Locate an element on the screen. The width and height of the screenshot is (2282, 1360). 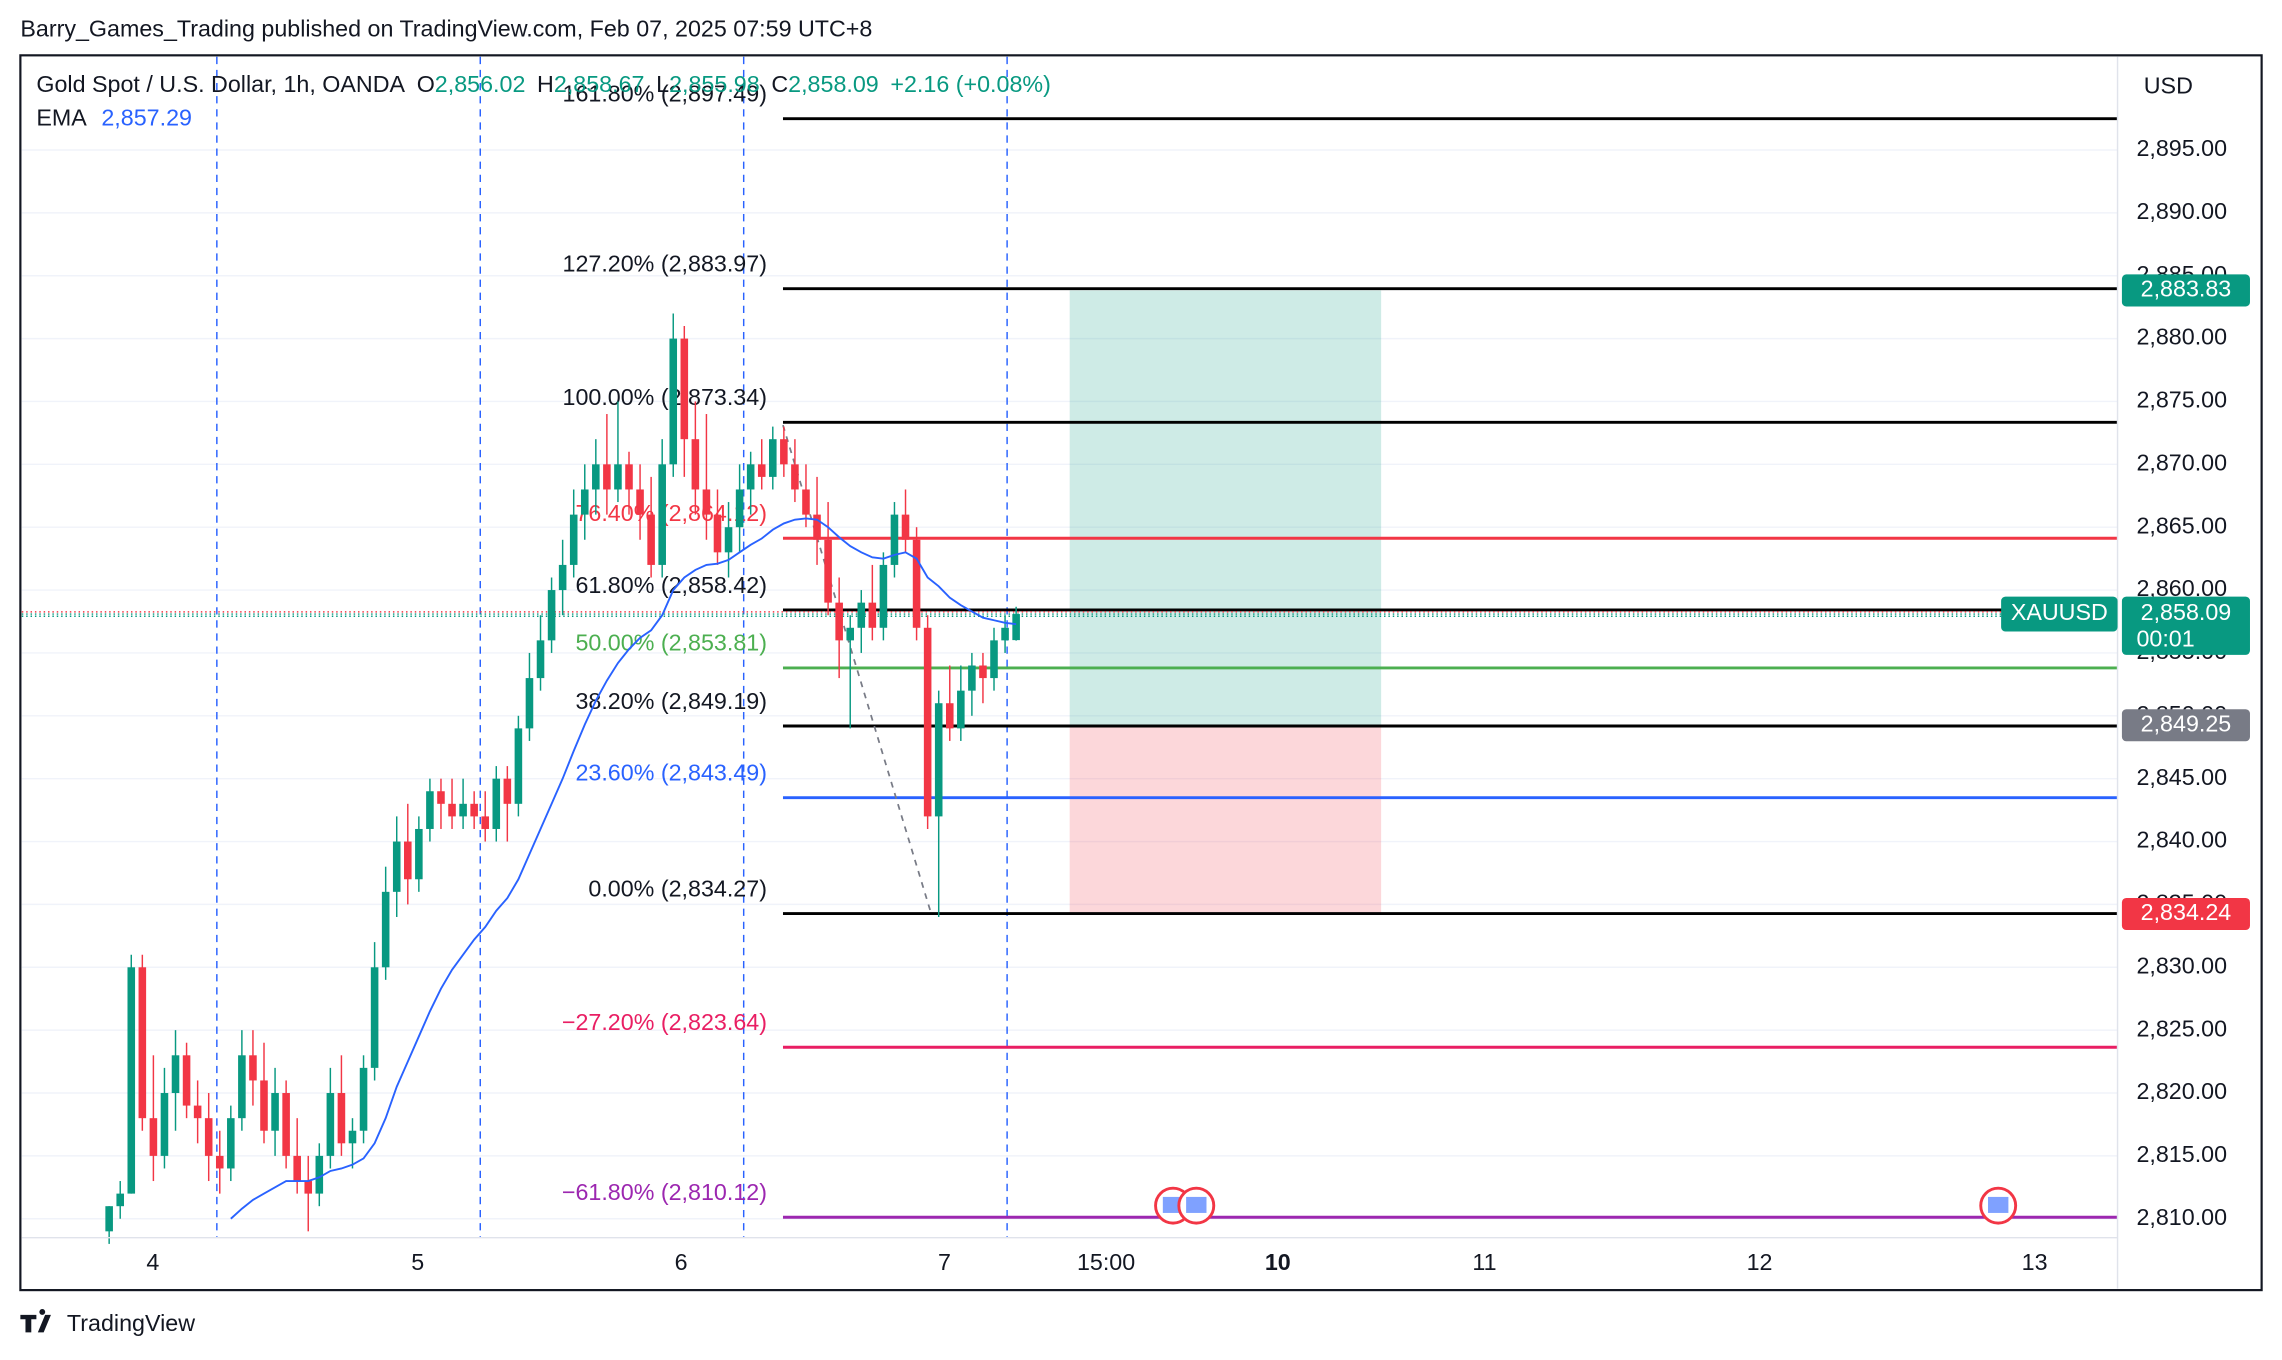
legend-part: 2,856.02 is located at coordinates (480, 84).